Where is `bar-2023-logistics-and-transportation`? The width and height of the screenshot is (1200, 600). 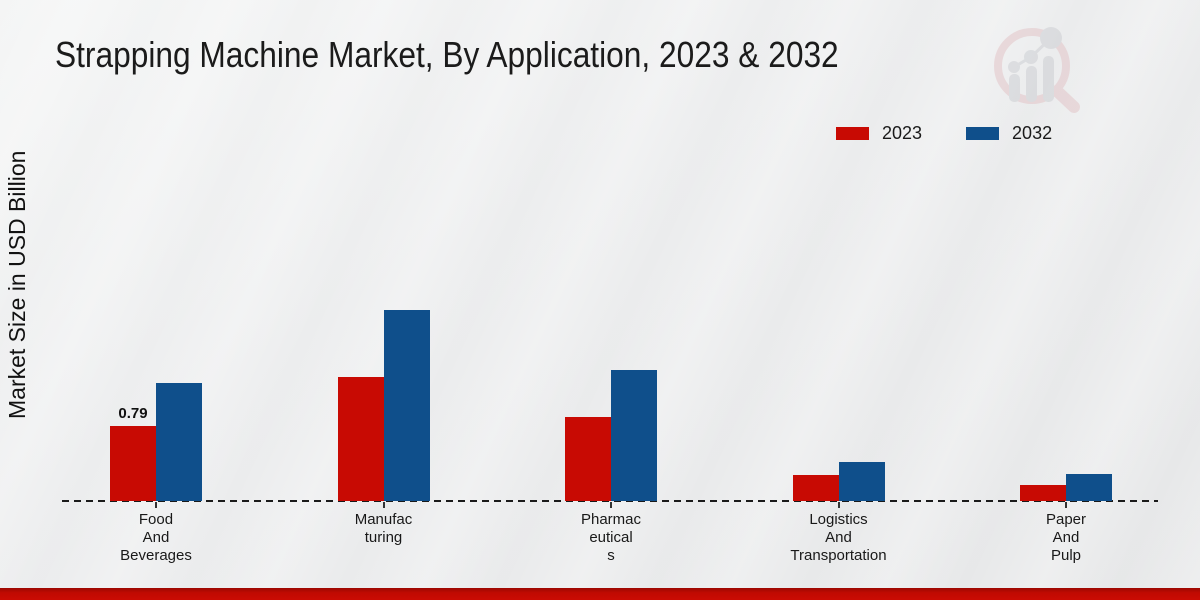 bar-2023-logistics-and-transportation is located at coordinates (815, 488).